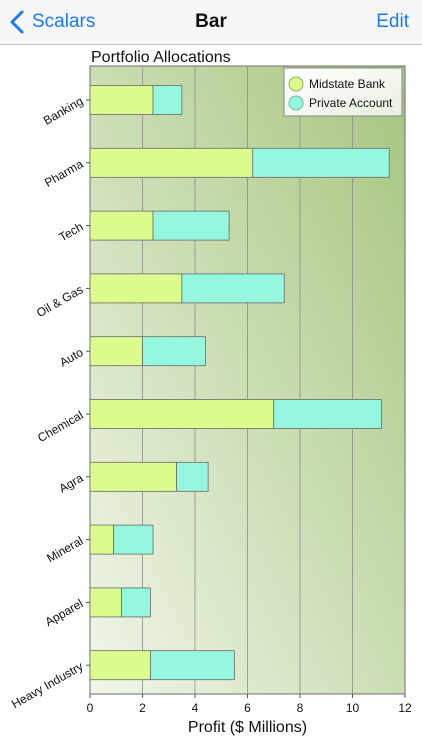  What do you see at coordinates (247, 708) in the screenshot?
I see `x-tick-label: 6` at bounding box center [247, 708].